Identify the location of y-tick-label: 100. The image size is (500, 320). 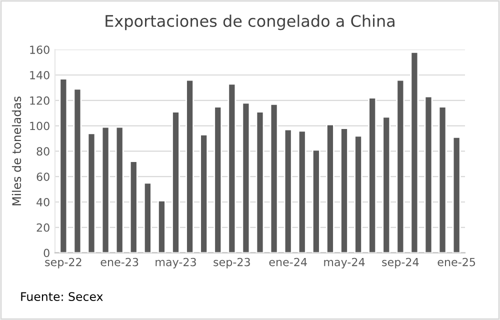
(40, 126).